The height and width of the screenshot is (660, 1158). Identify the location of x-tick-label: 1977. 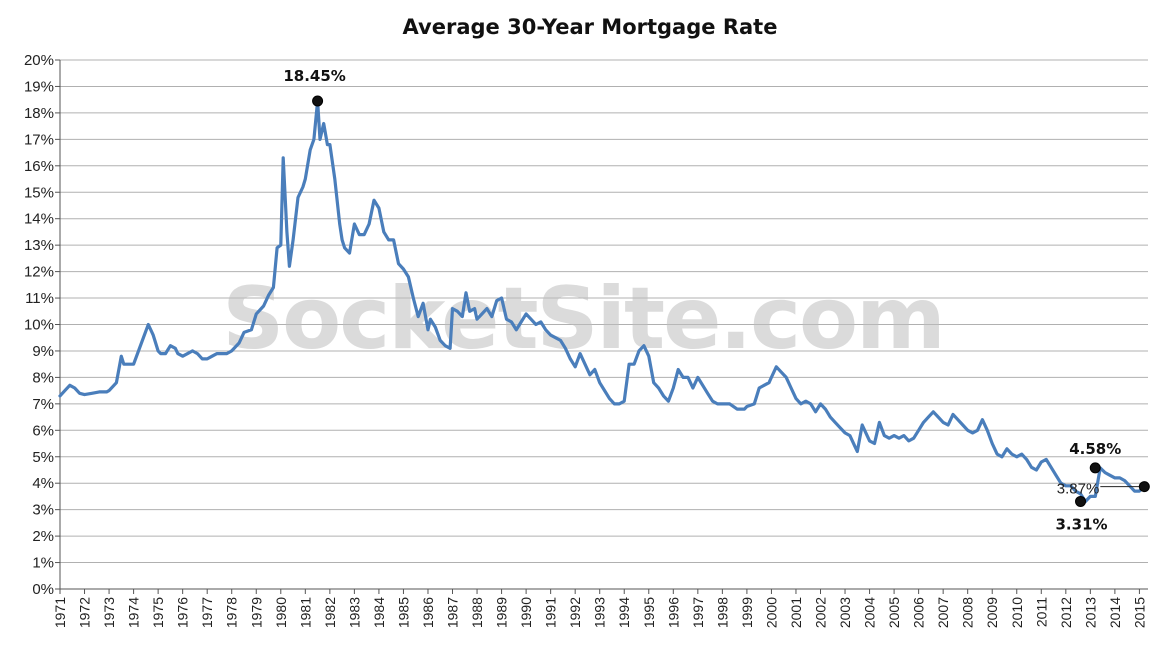
(207, 612).